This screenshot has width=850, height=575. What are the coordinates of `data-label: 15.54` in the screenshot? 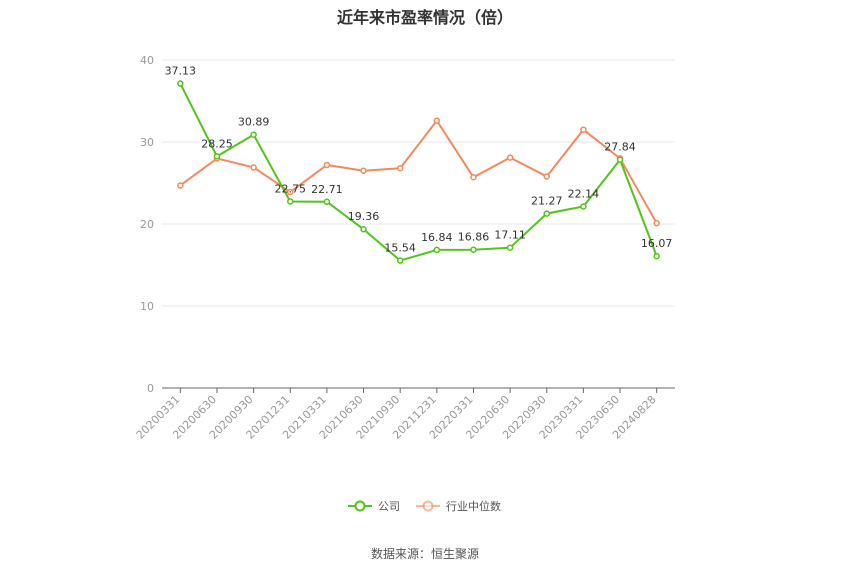 It's located at (400, 248).